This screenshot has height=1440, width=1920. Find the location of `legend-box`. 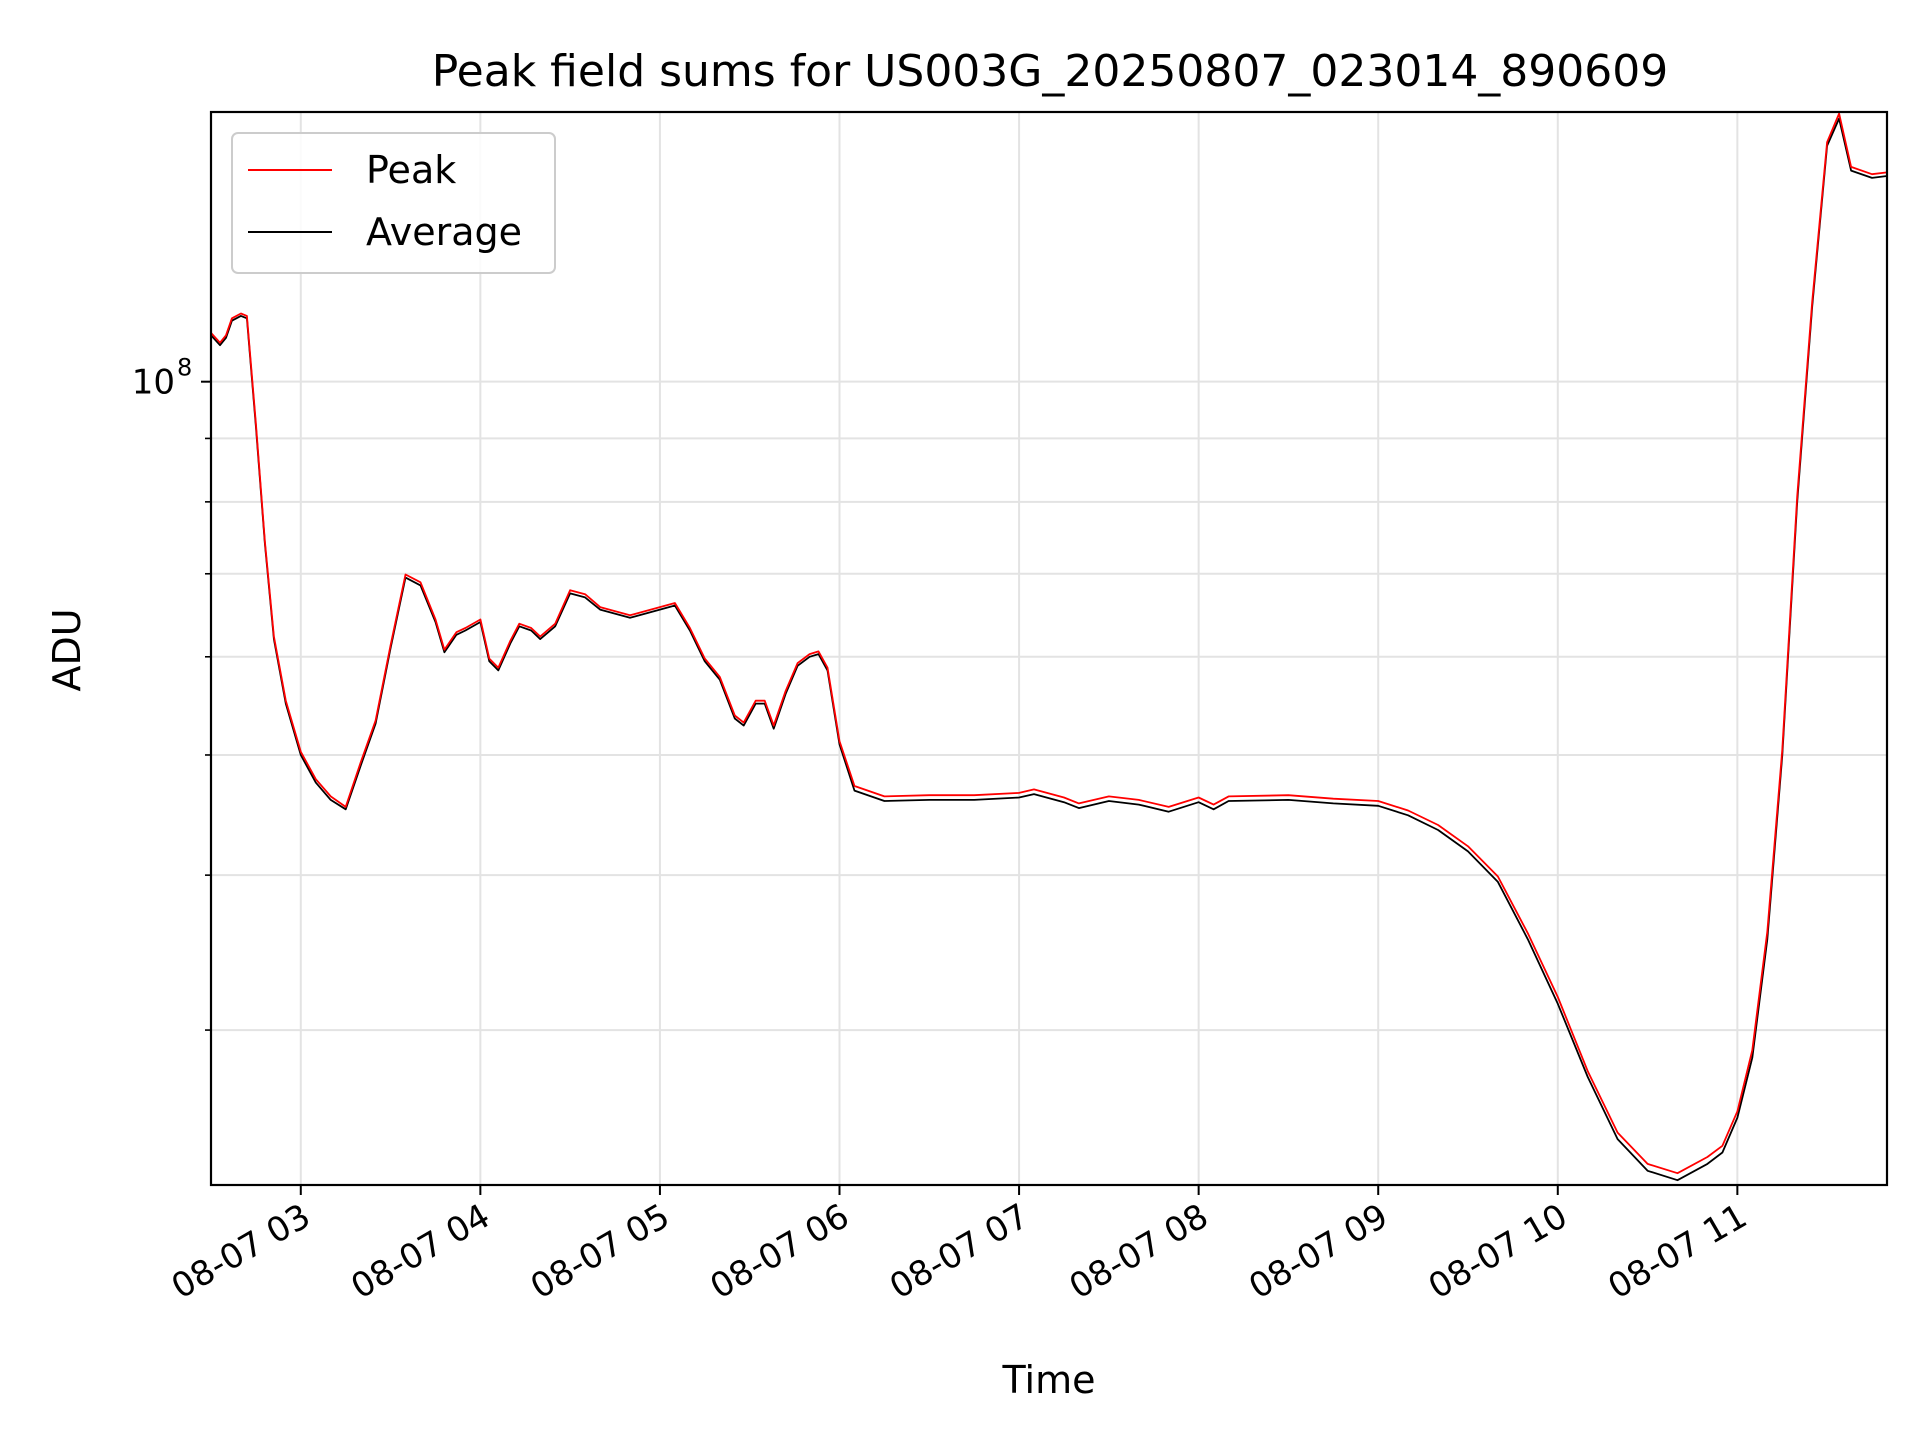

legend-box is located at coordinates (393, 203).